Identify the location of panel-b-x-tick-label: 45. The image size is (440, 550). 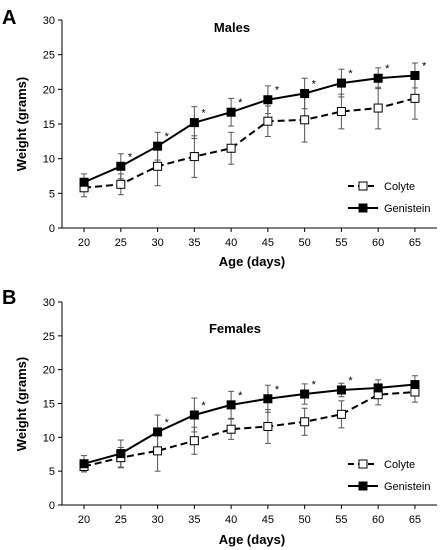
(268, 520).